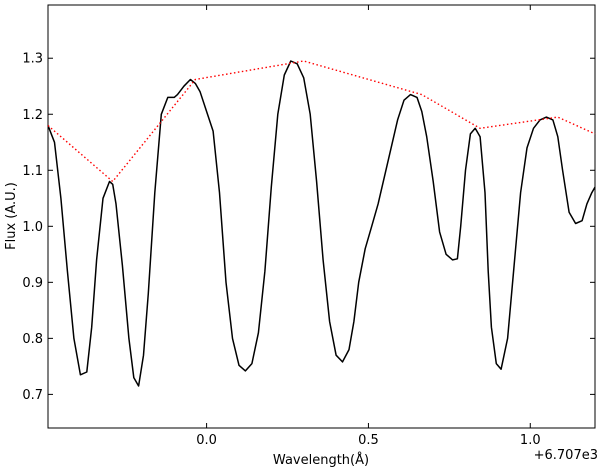  I want to click on y-tick-label: 0.7, so click(32, 395).